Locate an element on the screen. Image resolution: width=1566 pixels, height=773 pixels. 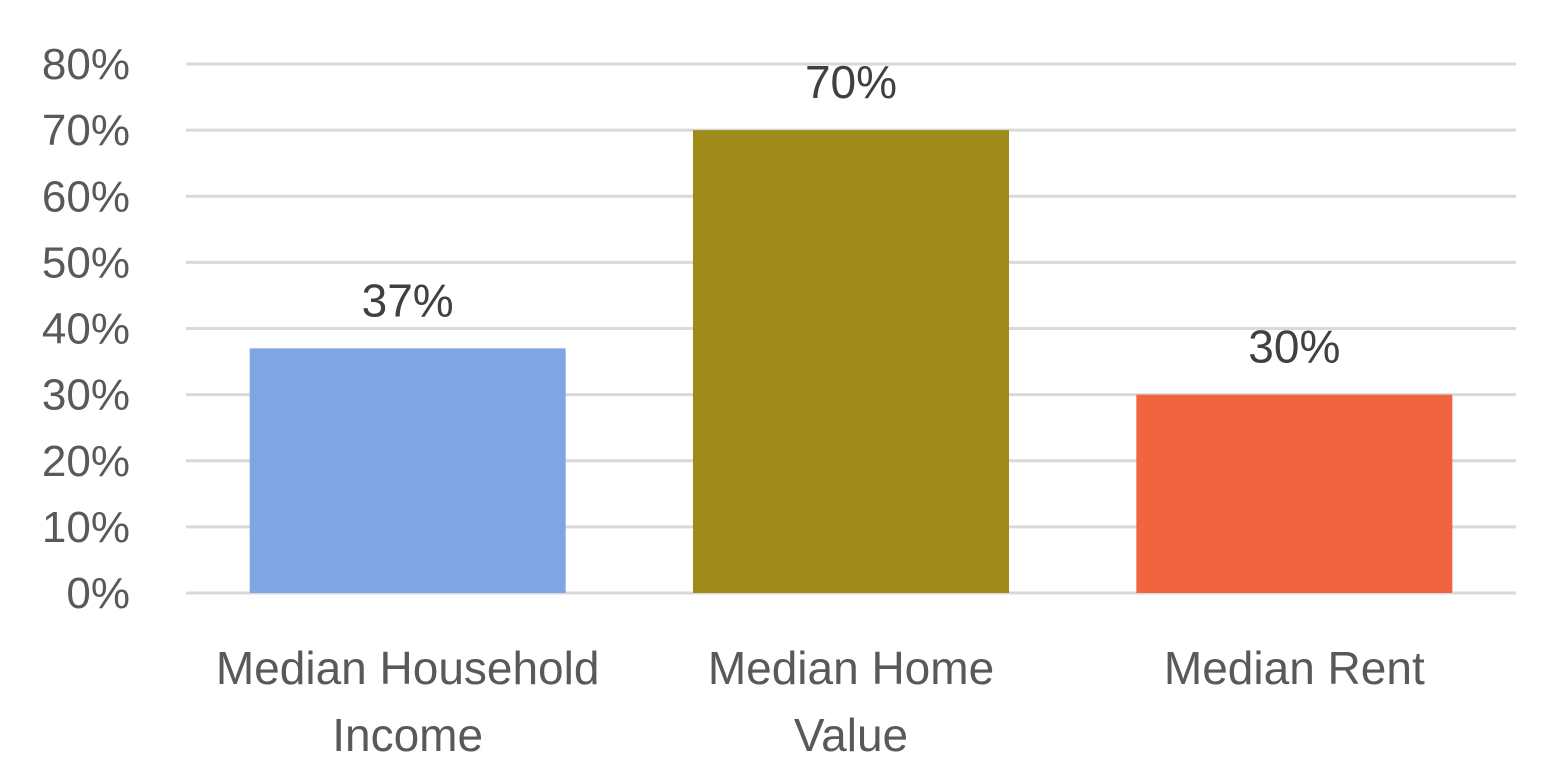
x-category-label: Median Rent is located at coordinates (1294, 668).